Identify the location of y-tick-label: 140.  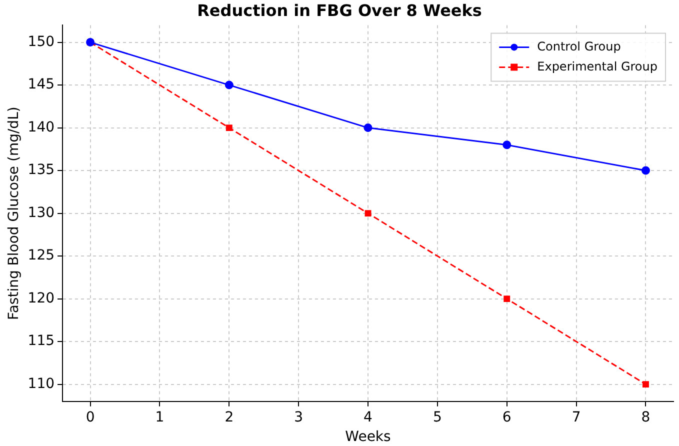
(41, 127).